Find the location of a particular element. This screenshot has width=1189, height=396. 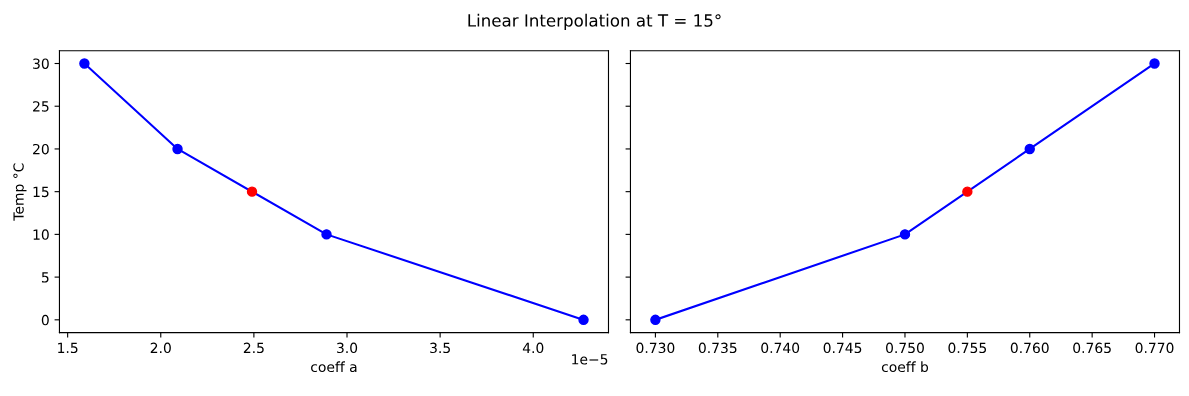

y-tick-label: 20 is located at coordinates (41, 149).